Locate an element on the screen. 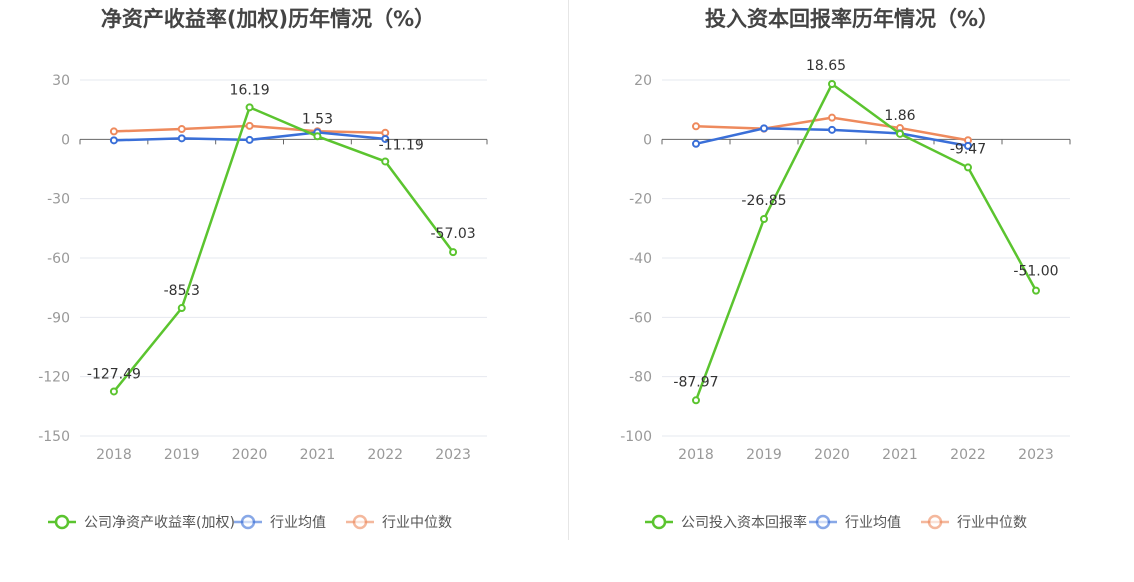  data-label: -9.47 is located at coordinates (968, 149).